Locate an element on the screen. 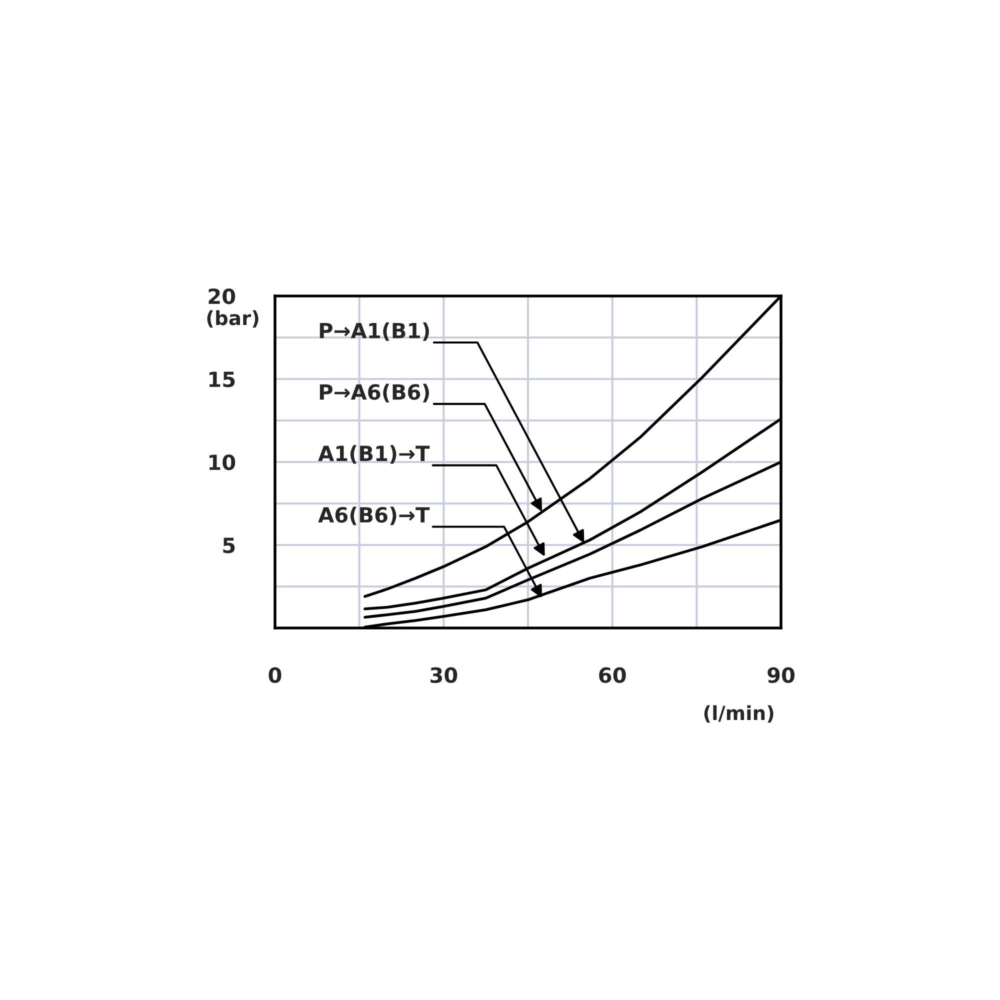  y-tick-label: 15 is located at coordinates (222, 380).